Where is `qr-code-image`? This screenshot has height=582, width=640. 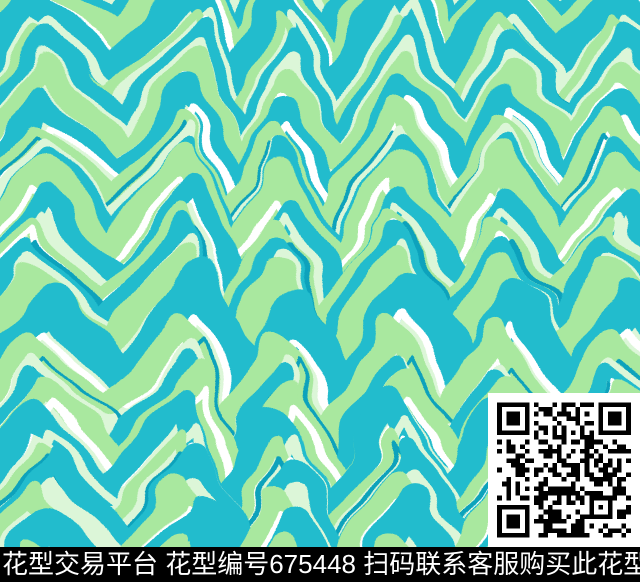
qr-code-image is located at coordinates (564, 470).